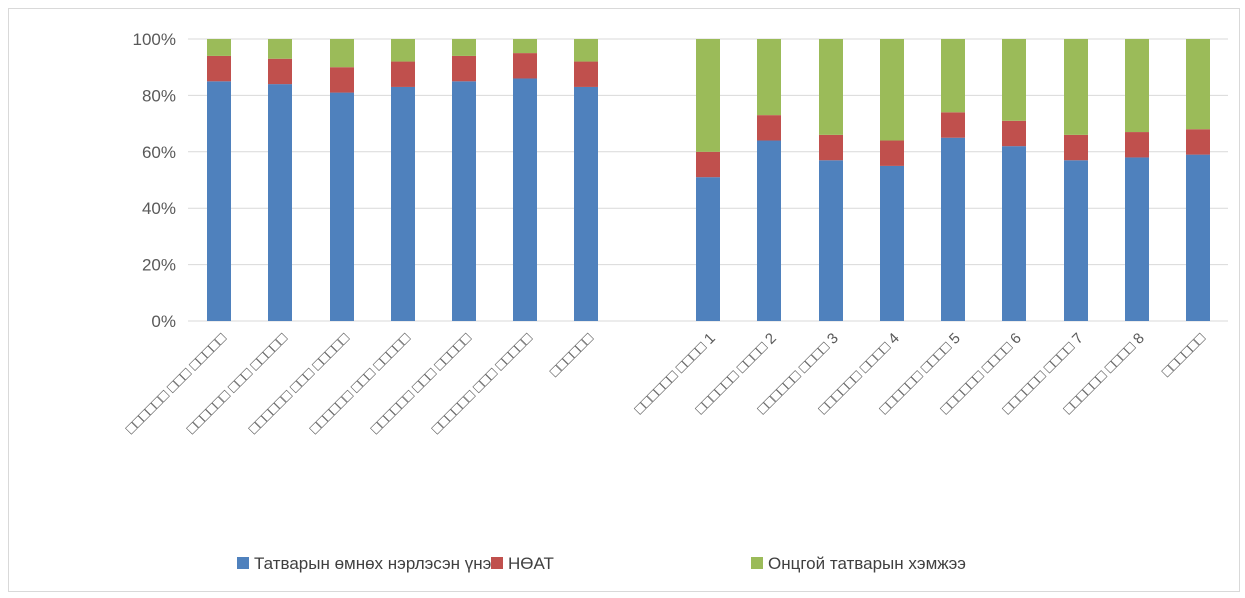 This screenshot has width=1245, height=598. Describe the element at coordinates (163, 321) in the screenshot. I see `y-tick-label: 0%` at that location.